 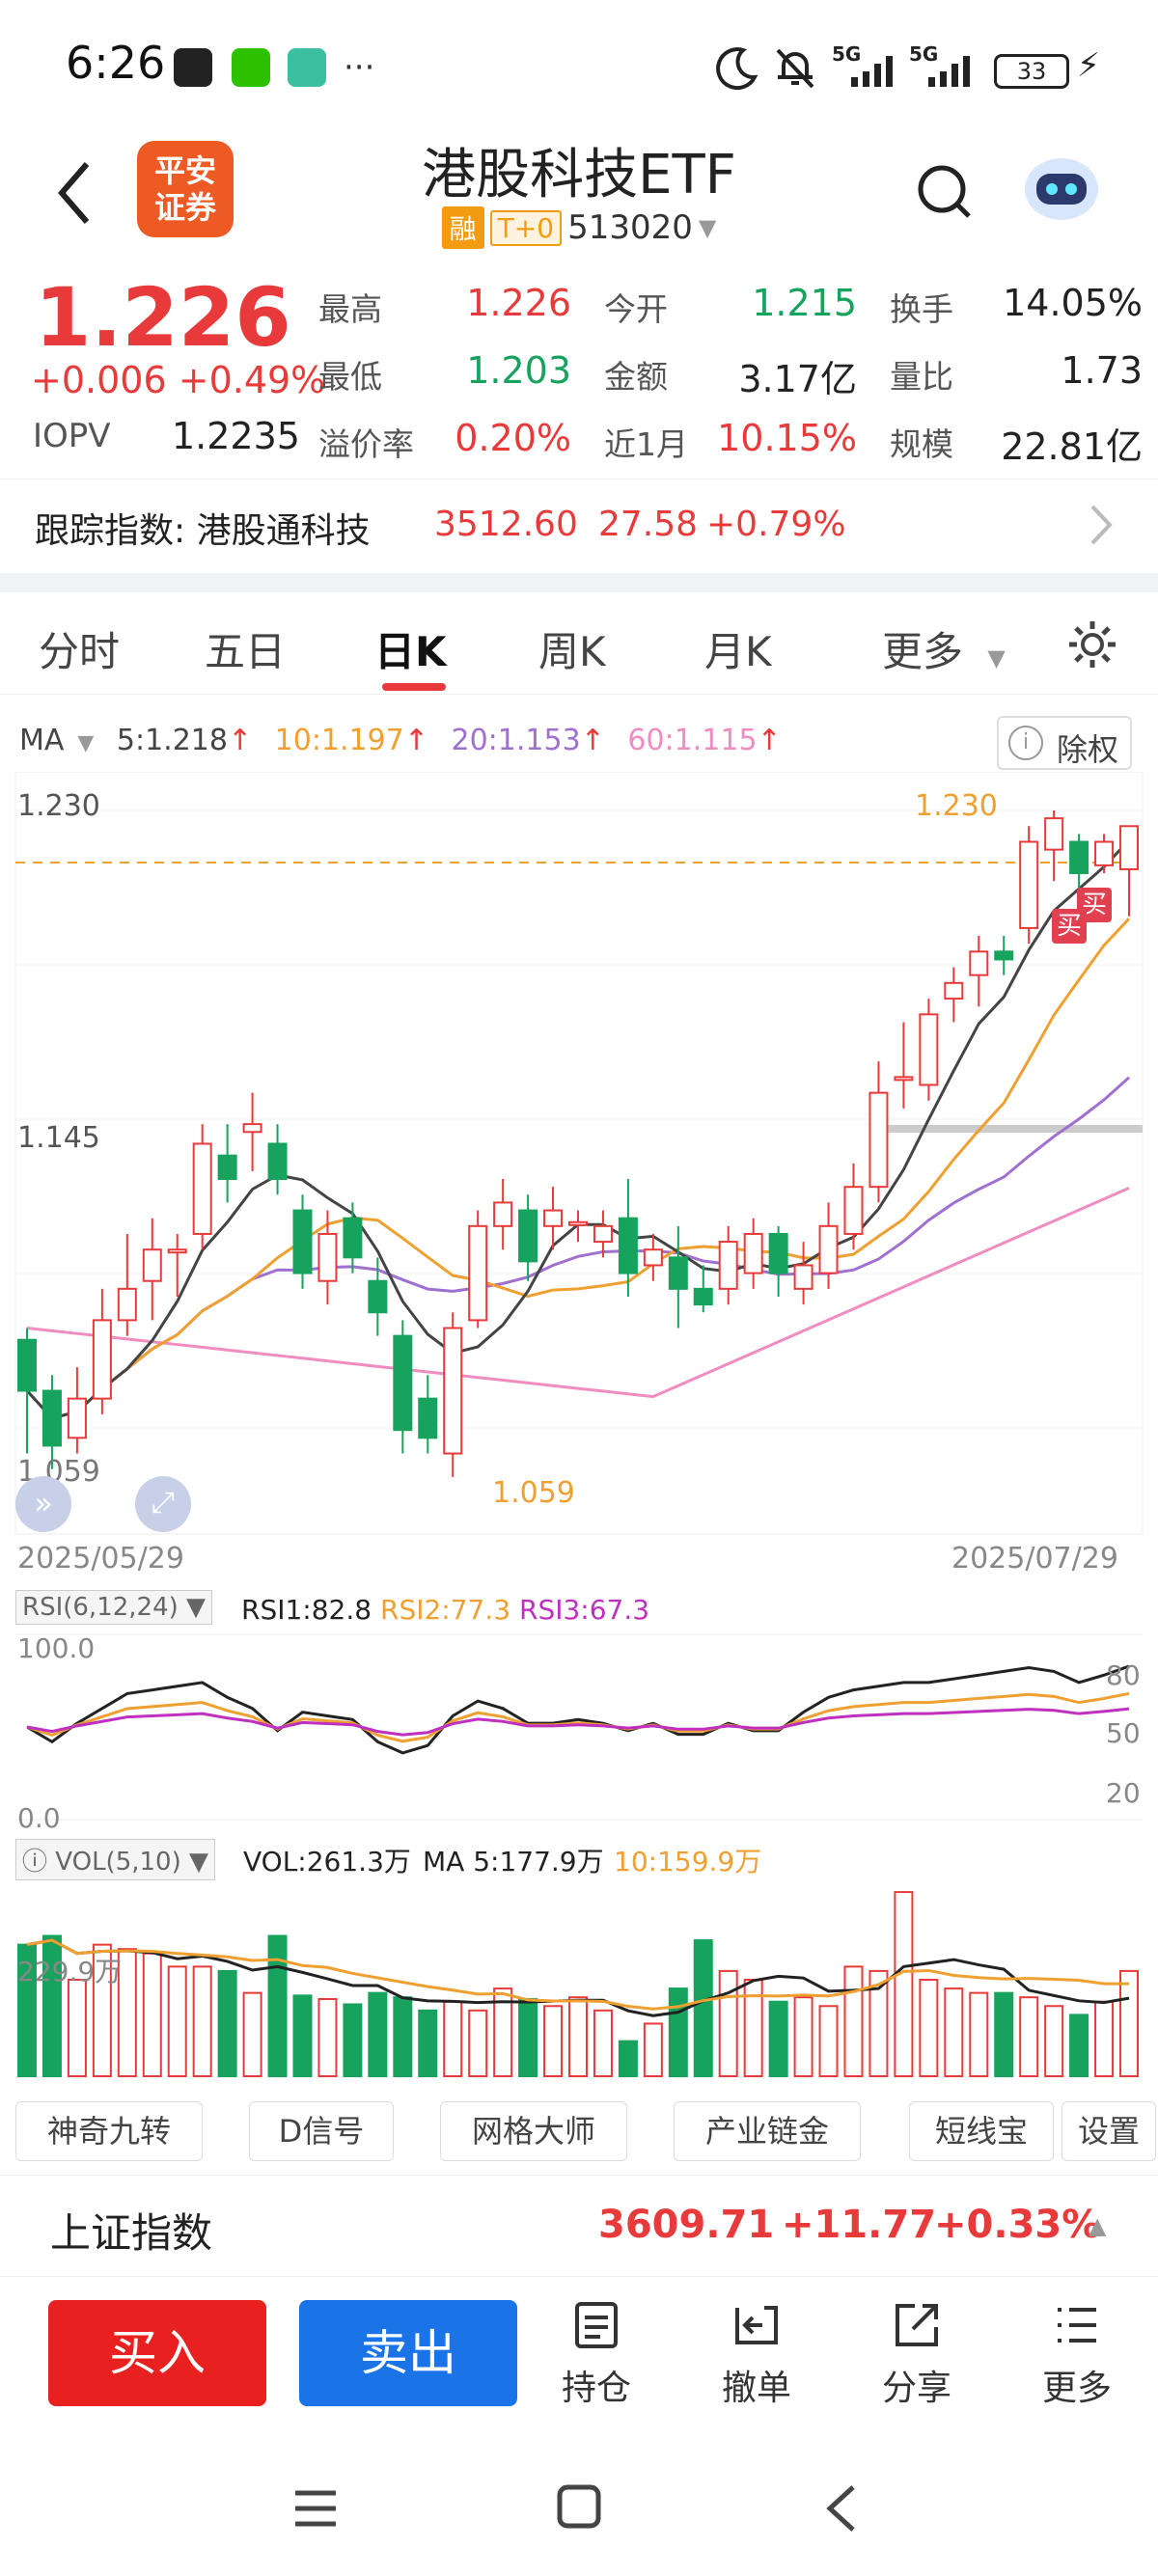 I want to click on index-value: 3609.71, so click(x=686, y=2225).